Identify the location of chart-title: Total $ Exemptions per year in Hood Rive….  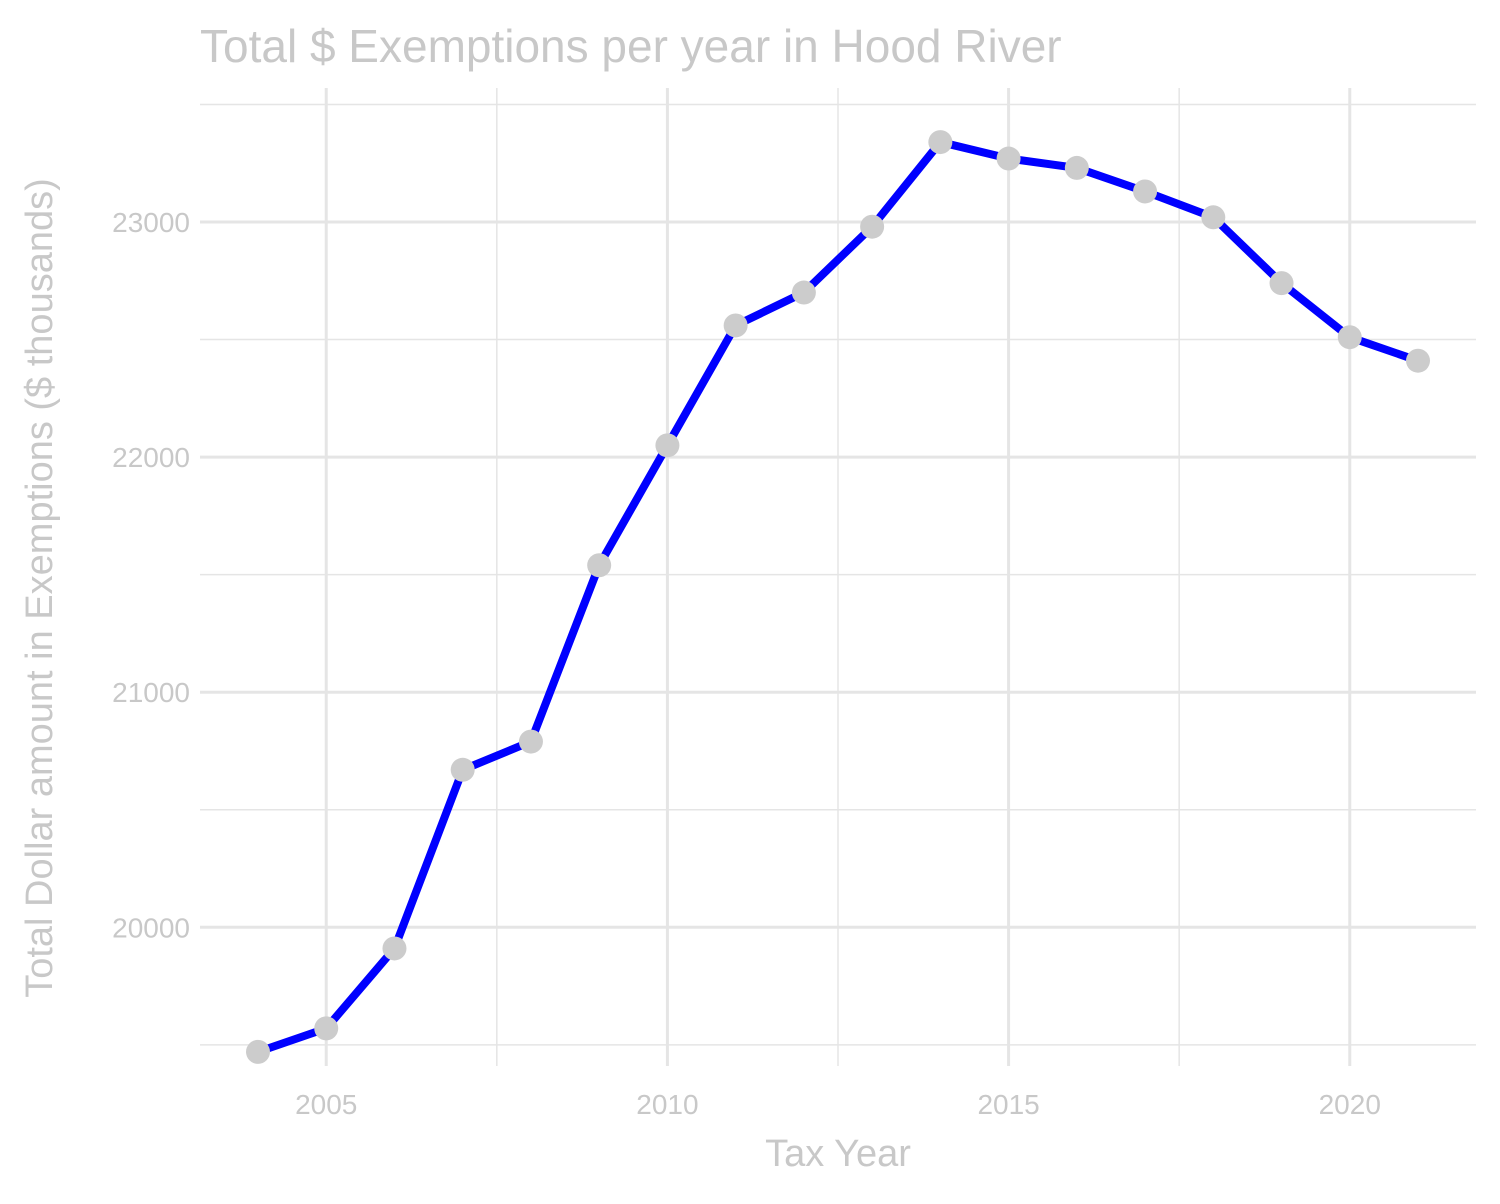
(631, 46).